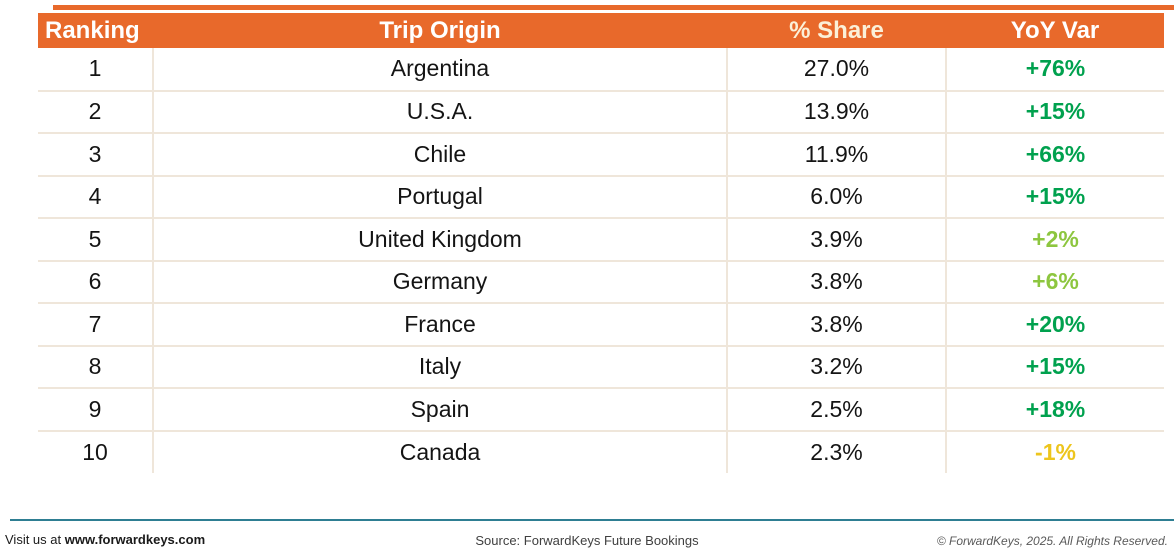  Describe the element at coordinates (35, 539) in the screenshot. I see `visit-prefix-text: Visit us at` at that location.